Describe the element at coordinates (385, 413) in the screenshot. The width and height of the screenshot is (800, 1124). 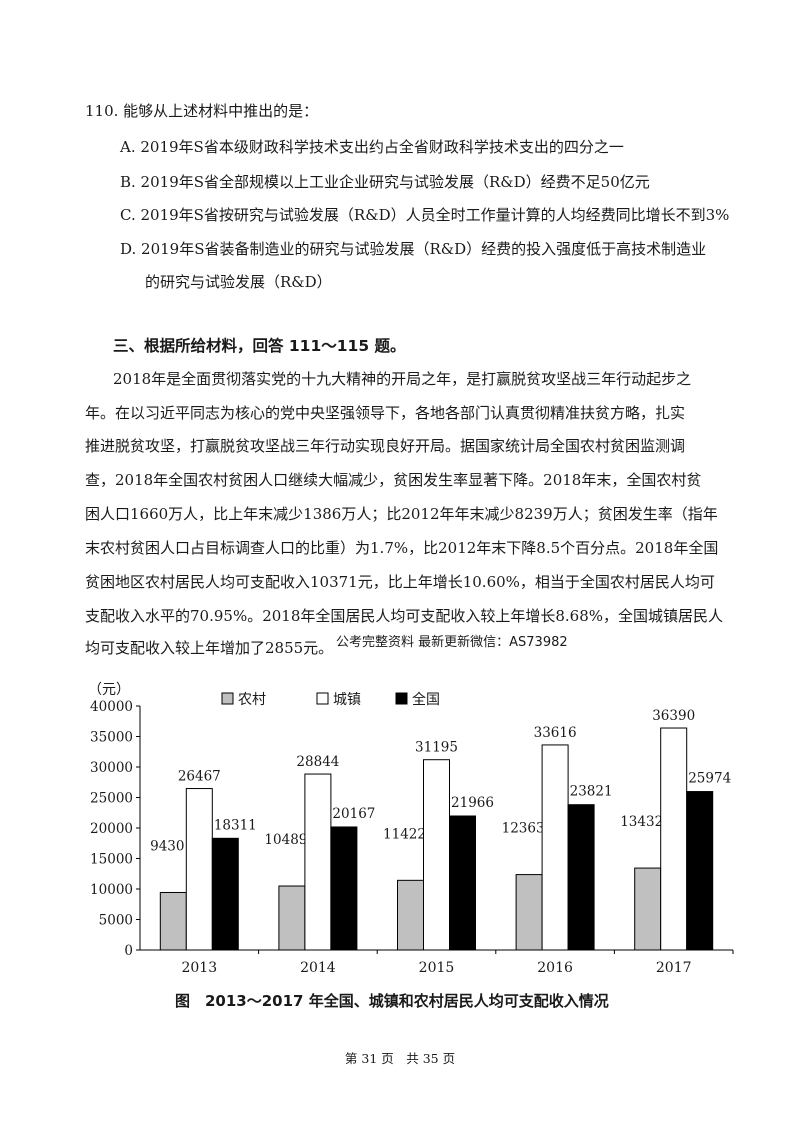
I see `paragraph-line: 年。在以习近平同志为核心的党中央坚强领导下，各地各部门认真贯彻精准扶贫方略，扎实` at that location.